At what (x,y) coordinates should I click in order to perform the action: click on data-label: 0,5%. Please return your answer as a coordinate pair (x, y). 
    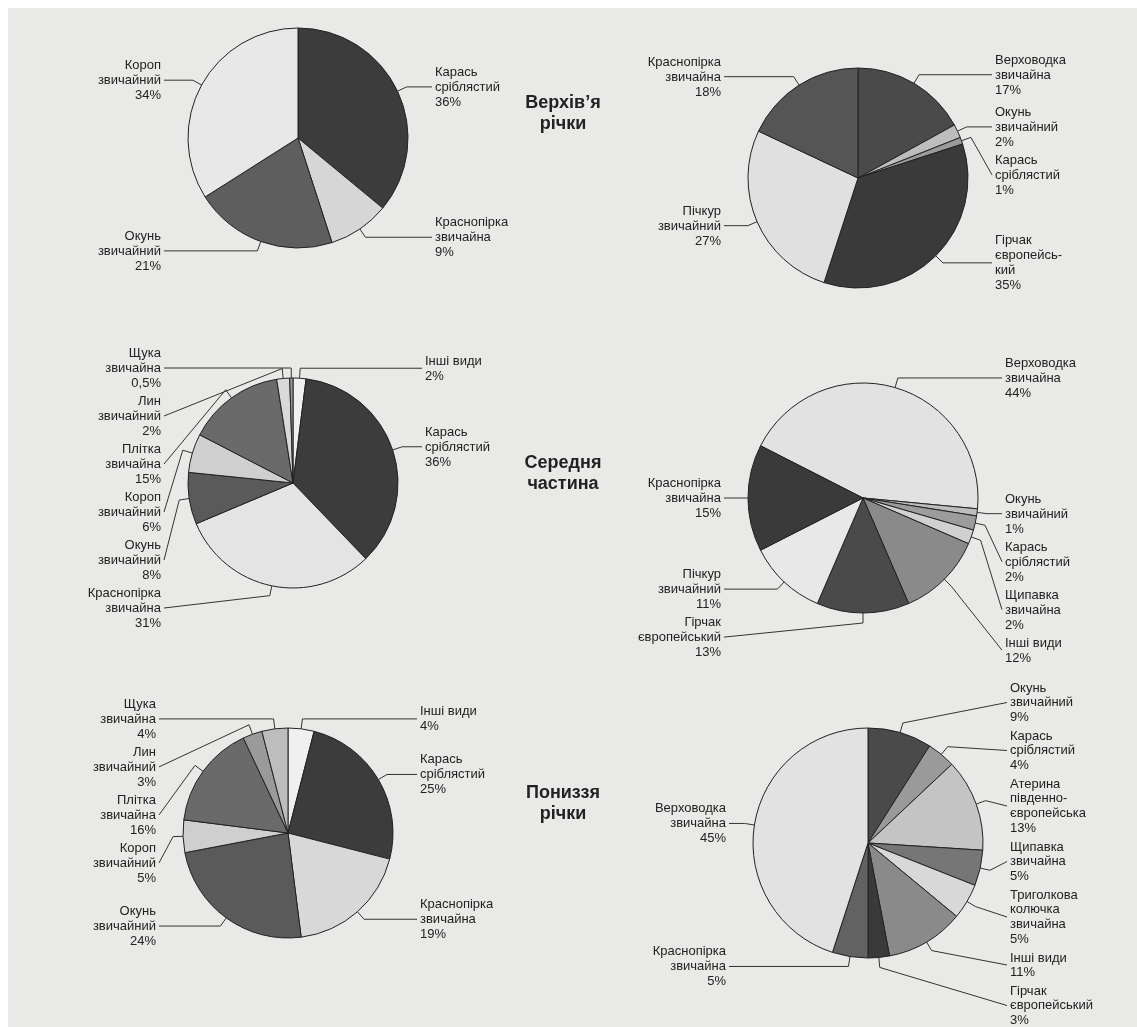
    Looking at the image, I should click on (146, 382).